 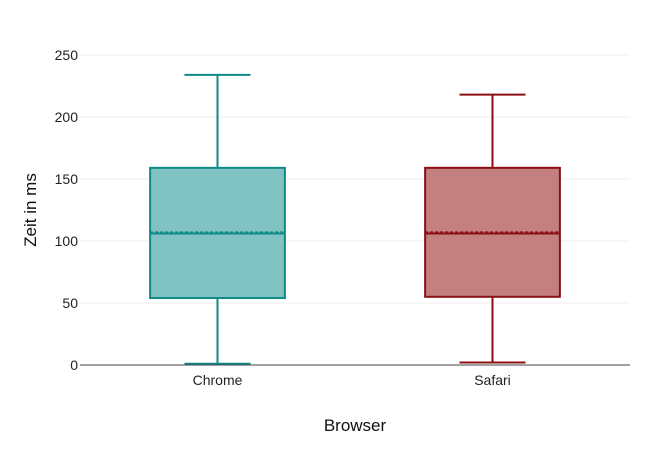 I want to click on y-tick-label: 100, so click(x=67, y=241).